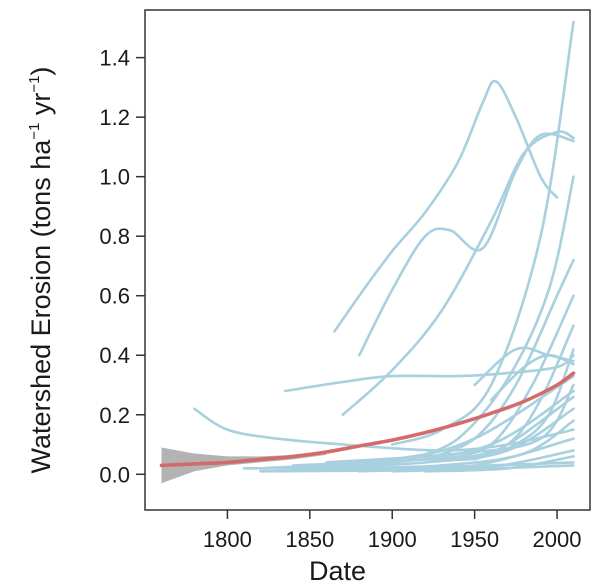 This screenshot has height=586, width=609. What do you see at coordinates (337, 571) in the screenshot?
I see `x-axis-title: Date` at bounding box center [337, 571].